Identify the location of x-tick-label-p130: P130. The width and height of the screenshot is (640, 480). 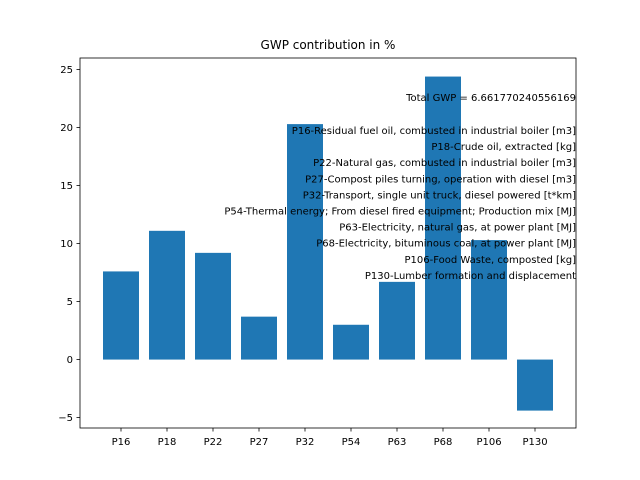
(534, 442).